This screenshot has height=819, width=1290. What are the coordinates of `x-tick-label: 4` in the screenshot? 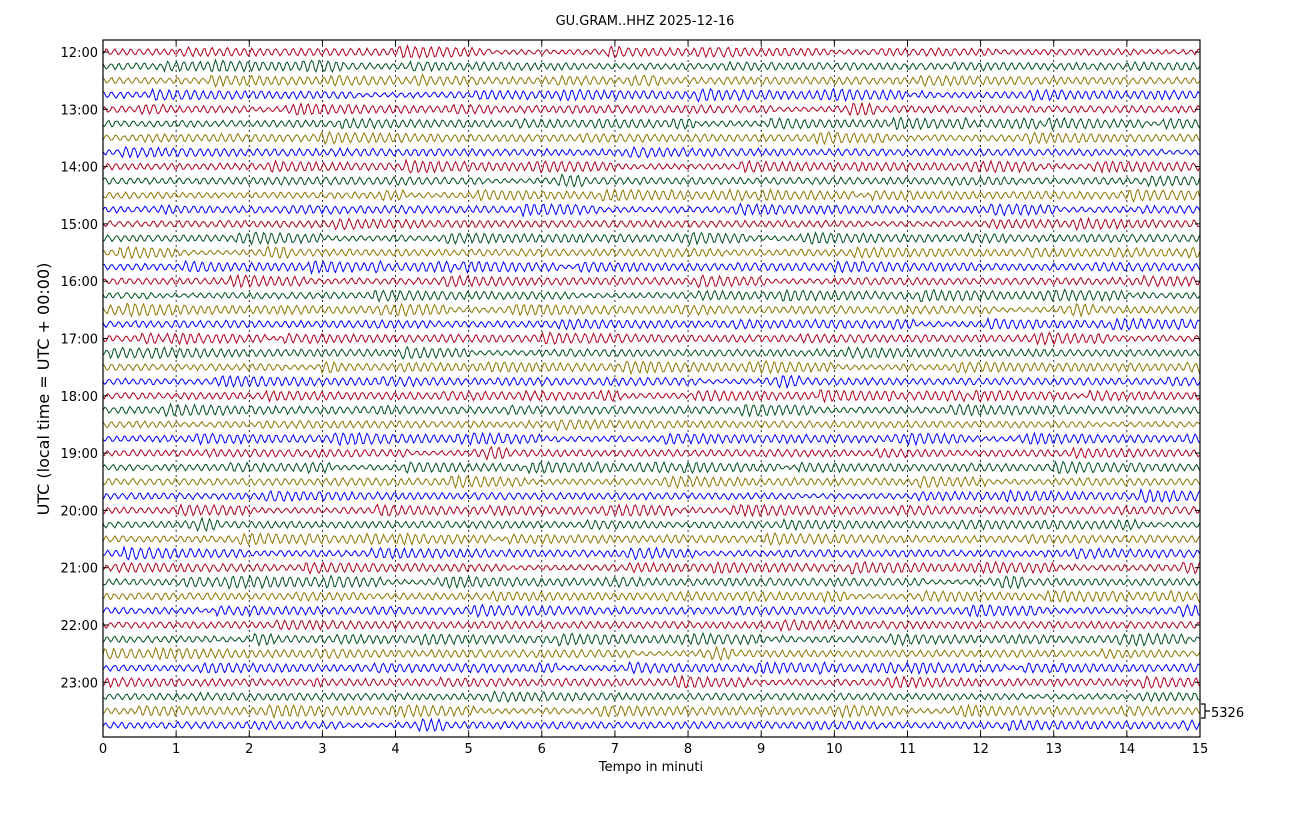 It's located at (395, 749).